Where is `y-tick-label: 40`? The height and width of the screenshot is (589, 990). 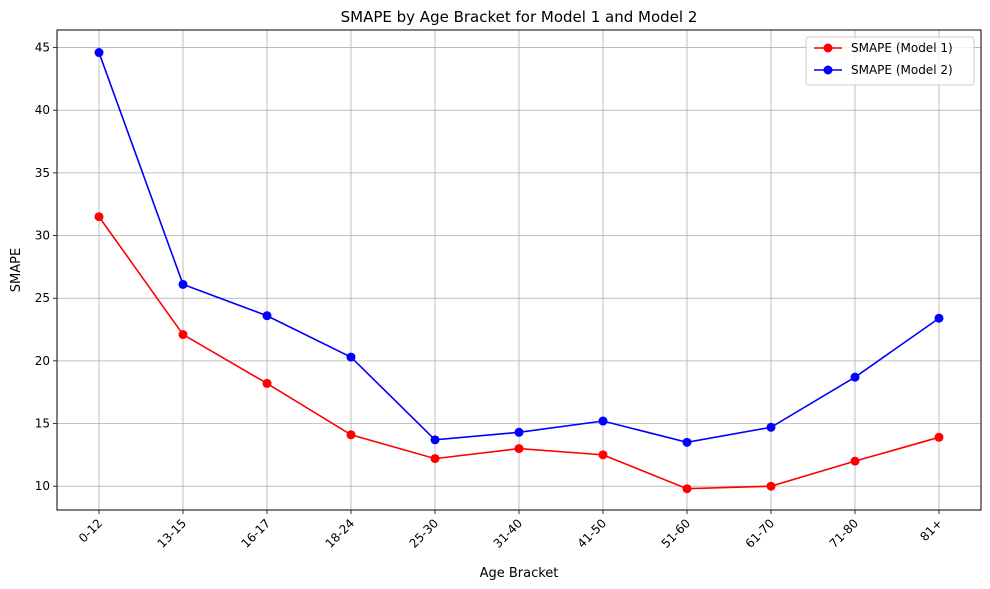
y-tick-label: 40 is located at coordinates (42, 110).